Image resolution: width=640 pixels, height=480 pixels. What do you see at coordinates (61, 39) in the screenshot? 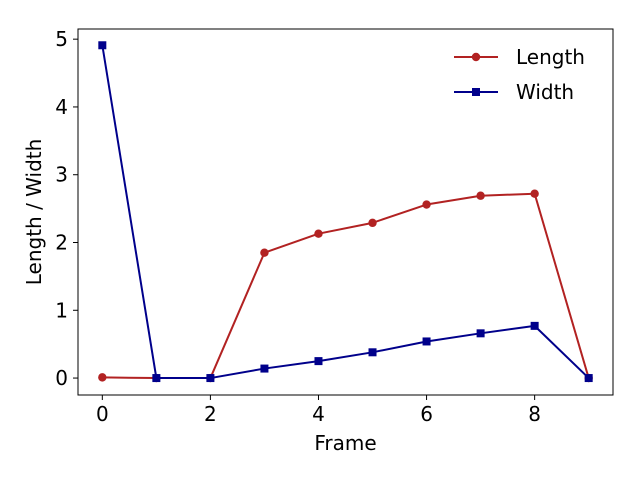
I see `y-tick-label: 5` at bounding box center [61, 39].